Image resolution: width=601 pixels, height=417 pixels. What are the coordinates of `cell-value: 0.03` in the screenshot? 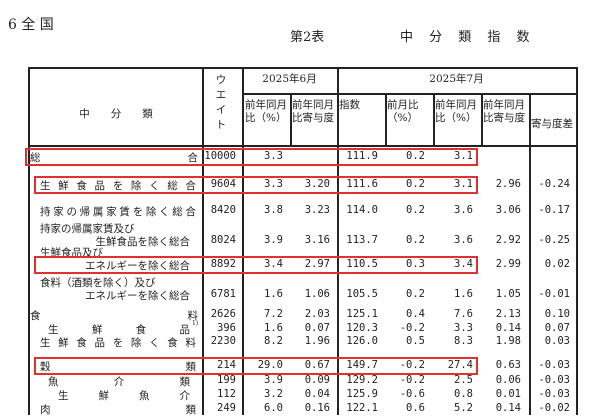 It's located at (557, 341).